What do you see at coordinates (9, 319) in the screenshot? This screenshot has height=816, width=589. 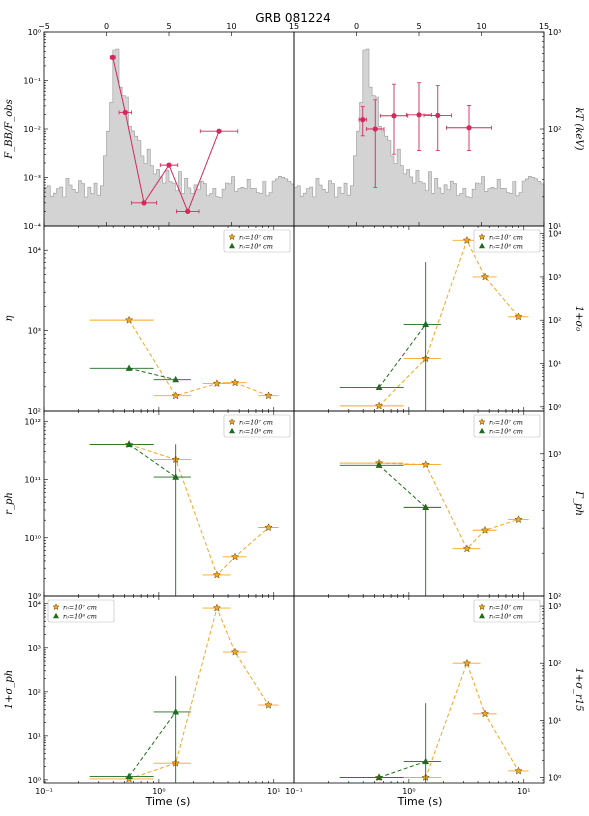 I see `y-axis-label: η` at bounding box center [9, 319].